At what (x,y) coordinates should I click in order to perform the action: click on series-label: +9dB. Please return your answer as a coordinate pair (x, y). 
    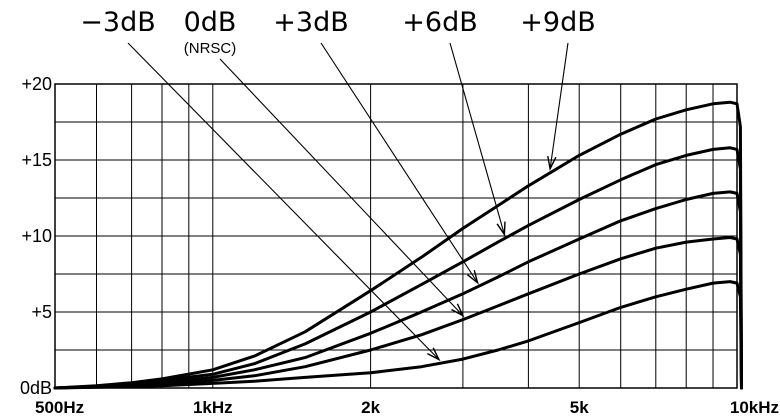
    Looking at the image, I should click on (557, 22).